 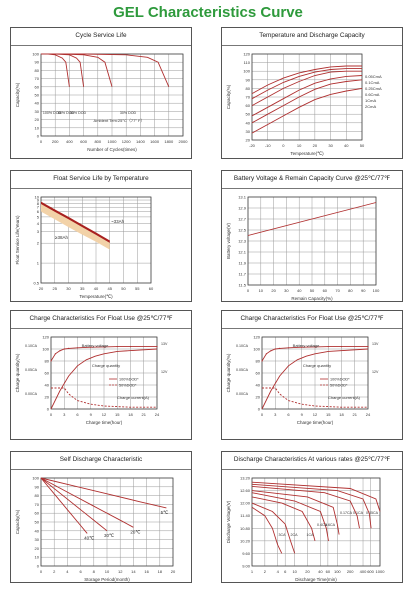 I want to click on cycle-ambient-annotation: Ambient Tem:25°C（77° F）, so click(x=119, y=120).